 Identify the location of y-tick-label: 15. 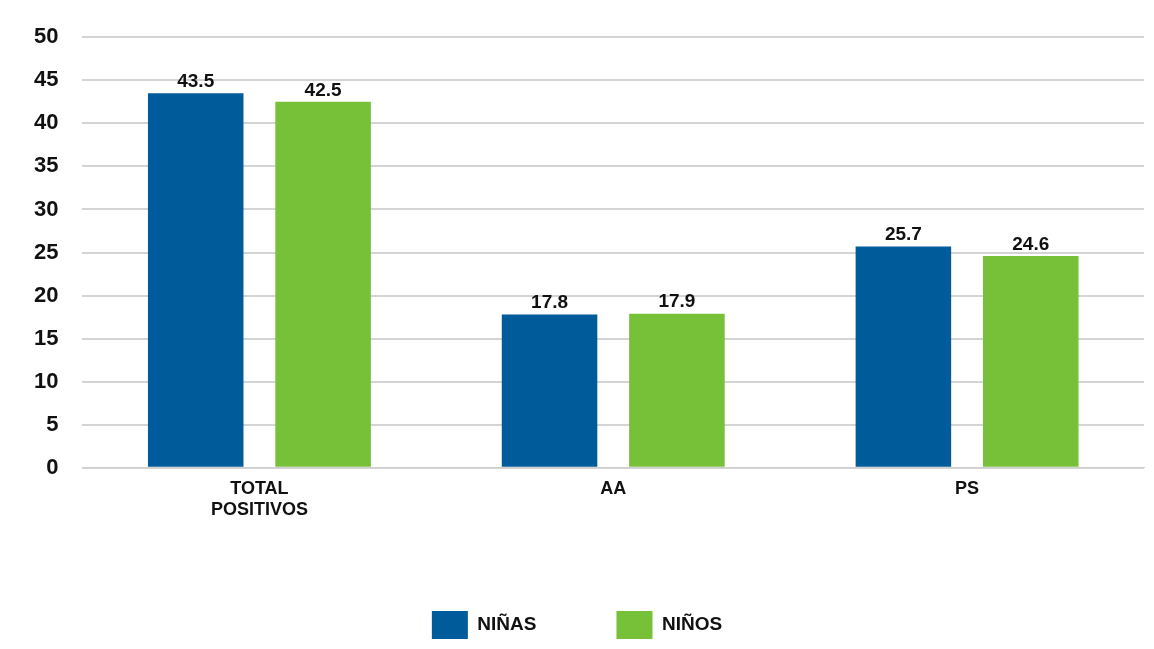
(46, 337).